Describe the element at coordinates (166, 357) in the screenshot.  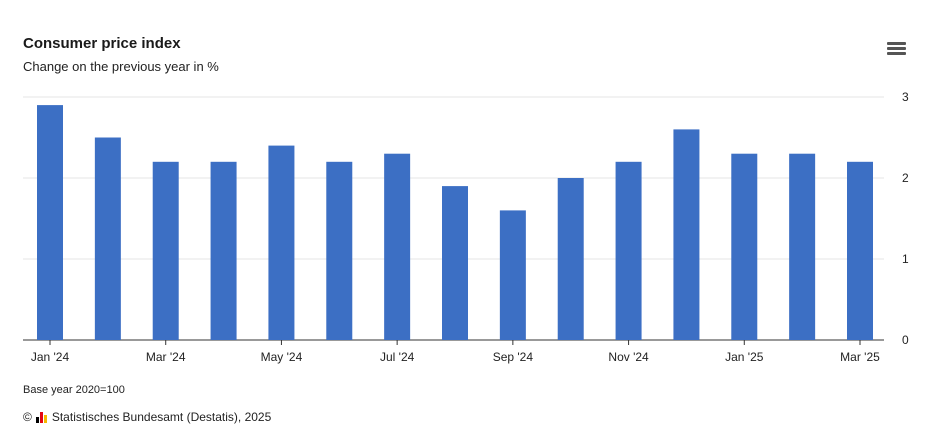
I see `x-tick-label: Mar '24` at that location.